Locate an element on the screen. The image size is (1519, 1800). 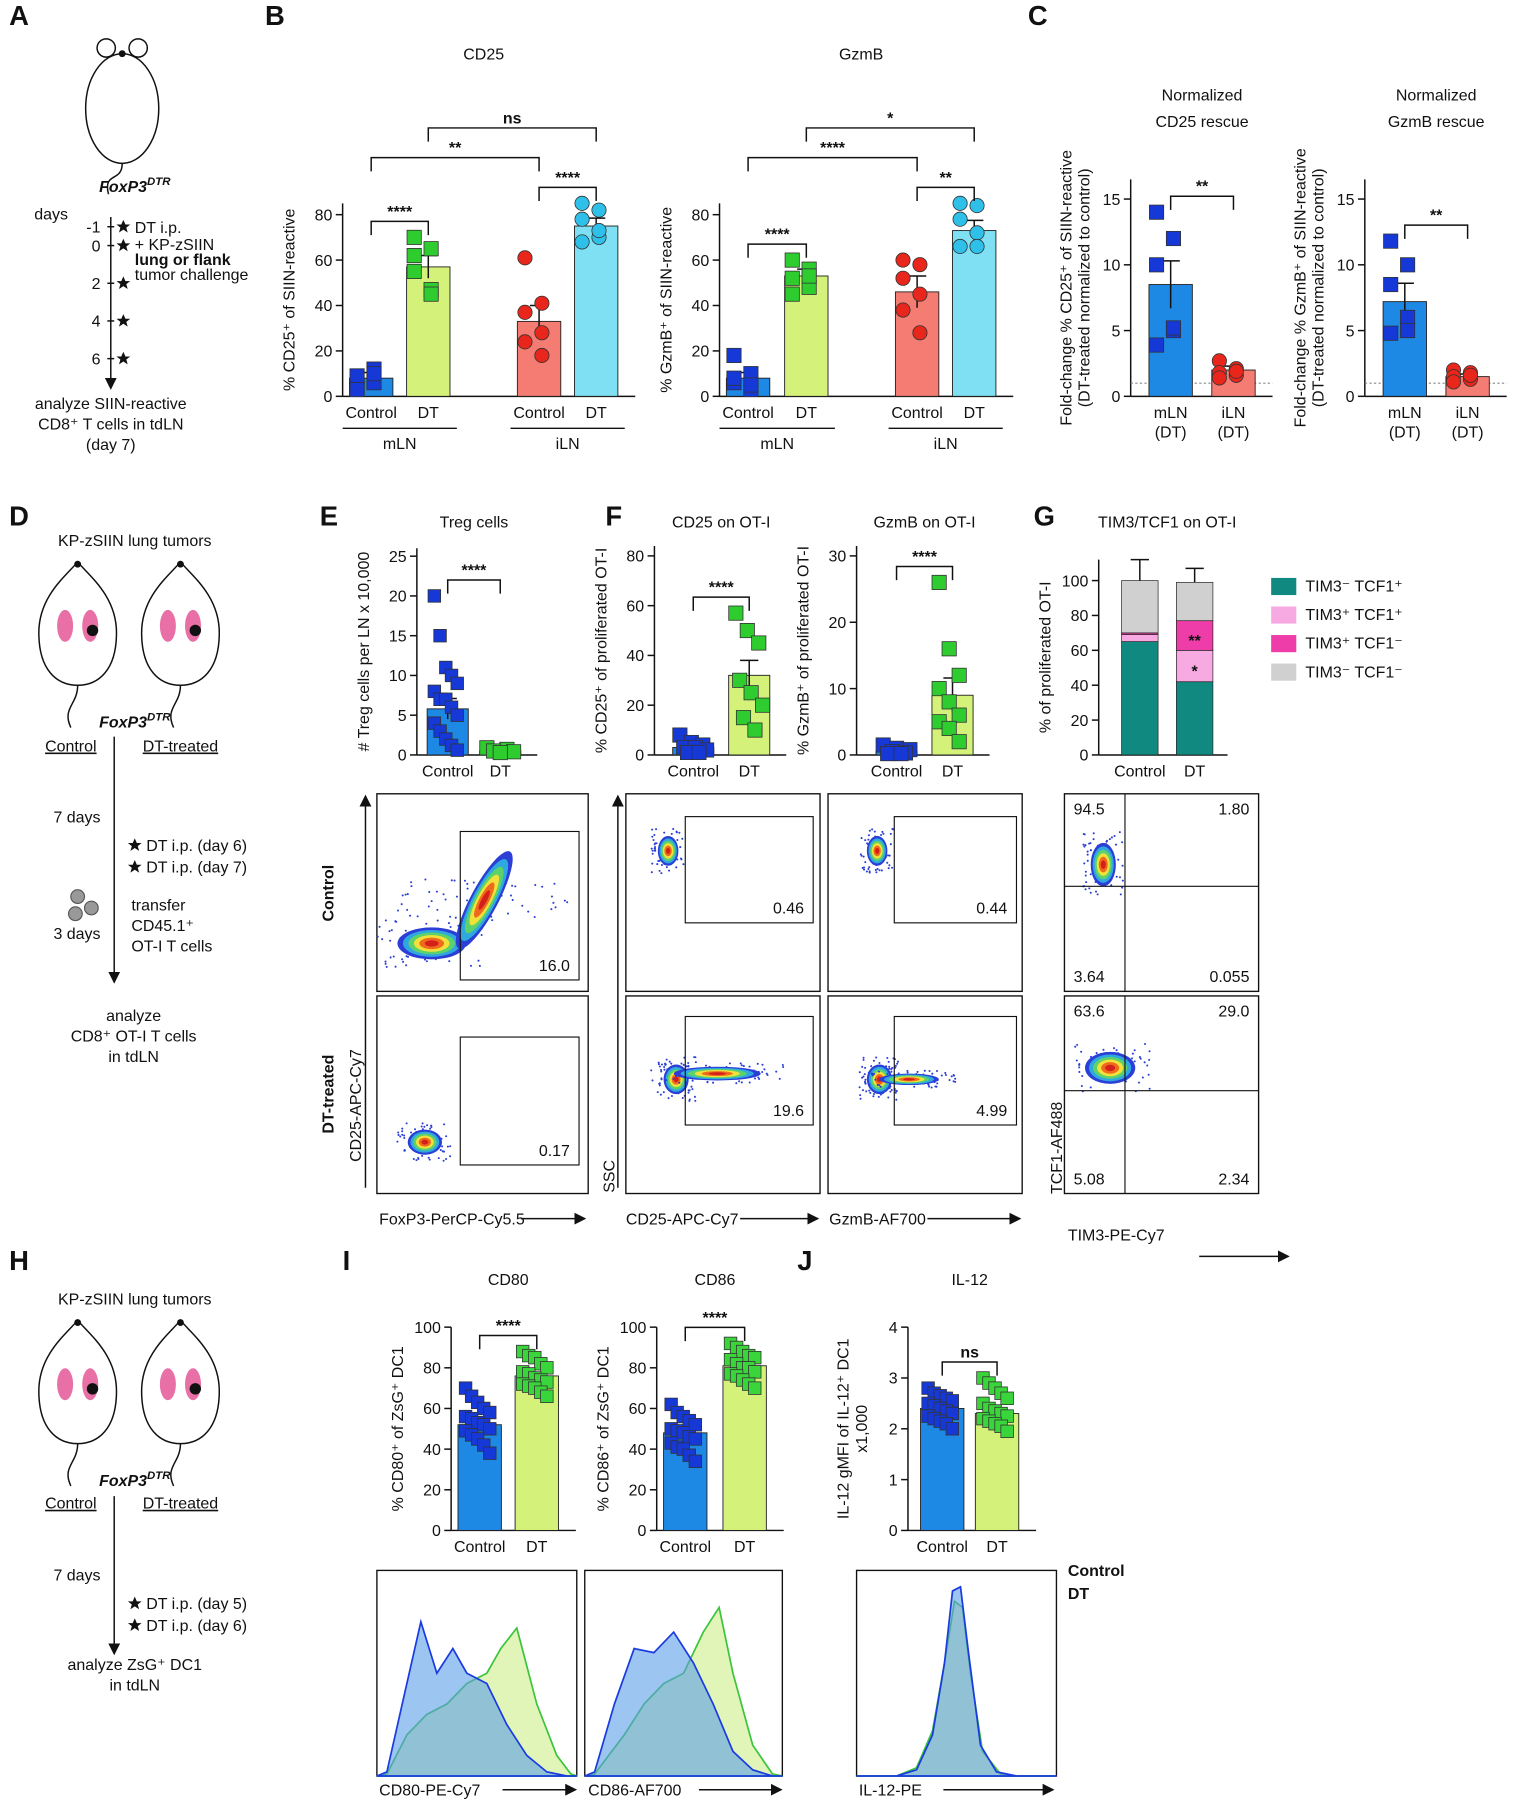
gate-frequency: 4.99 is located at coordinates (991, 1111).